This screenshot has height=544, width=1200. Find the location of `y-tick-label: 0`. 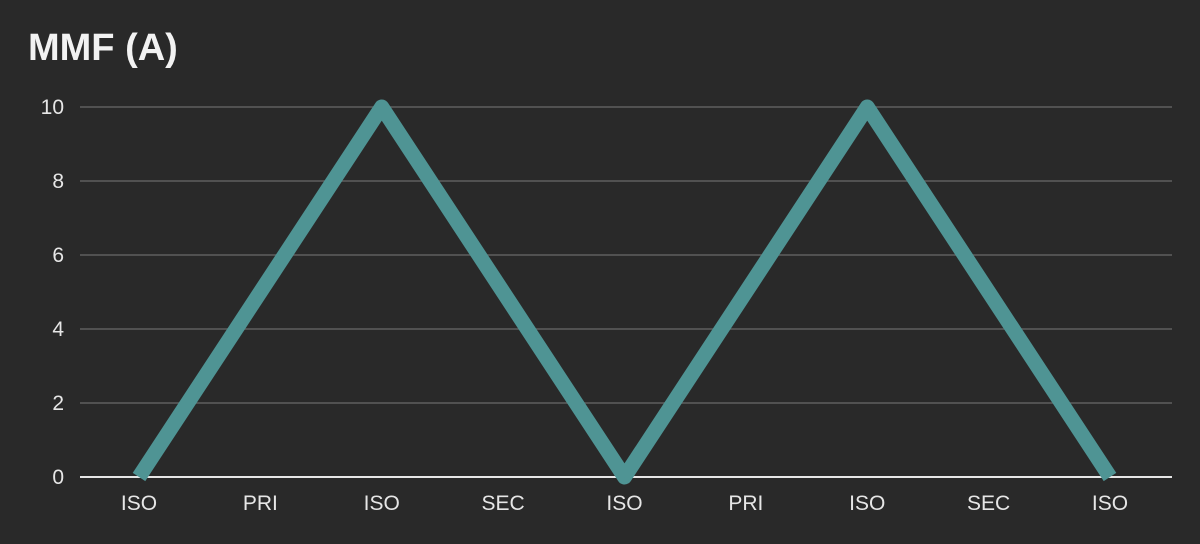

y-tick-label: 0 is located at coordinates (58, 477).